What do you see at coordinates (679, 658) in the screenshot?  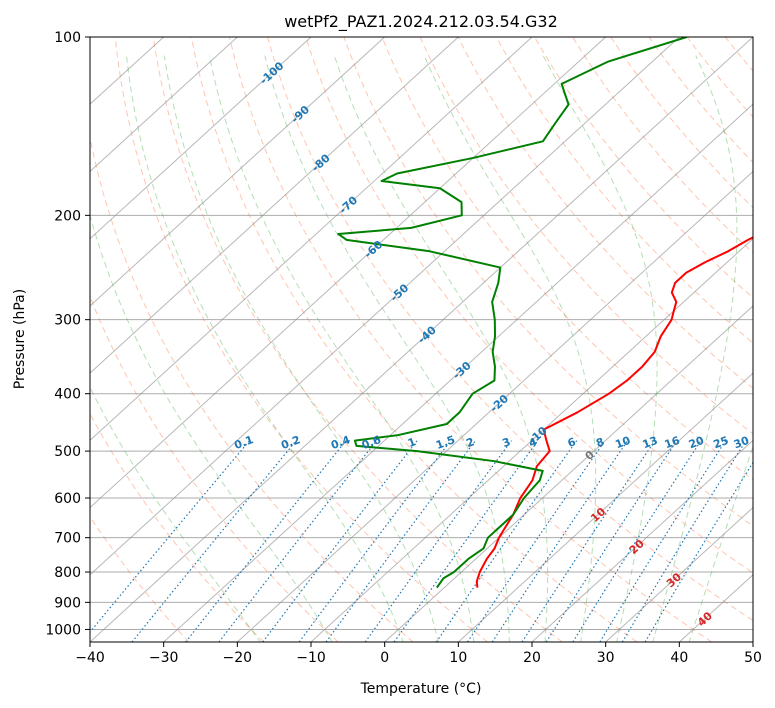 I see `x-tick-label: 40` at bounding box center [679, 658].